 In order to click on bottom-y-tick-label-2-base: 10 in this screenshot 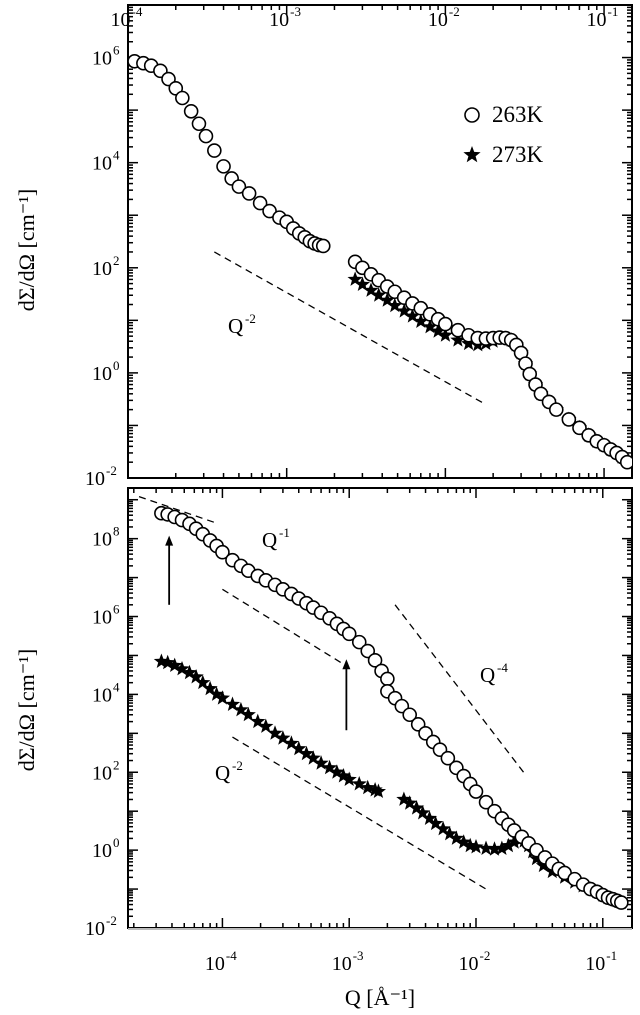, I will do `click(102, 695)`.